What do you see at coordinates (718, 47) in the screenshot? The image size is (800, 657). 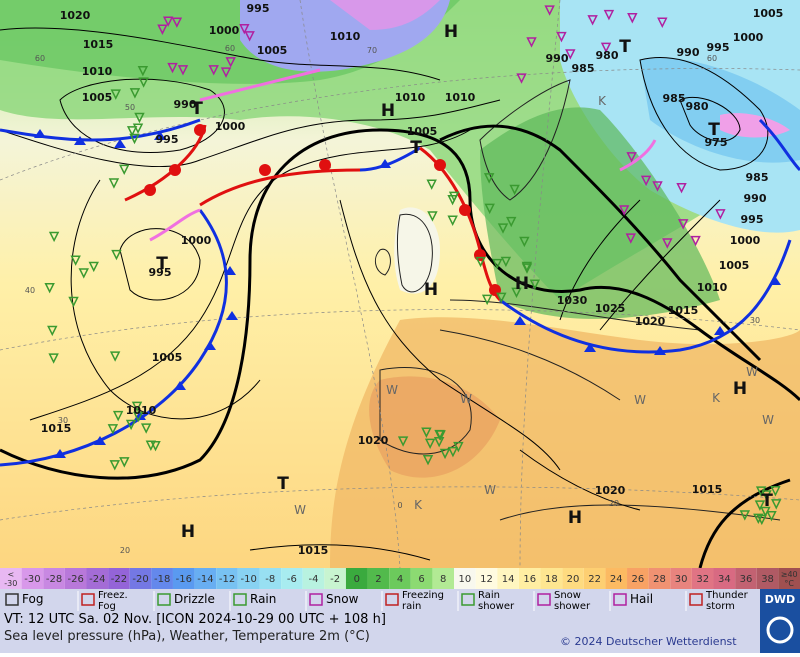 I see `isobar-label: 995` at bounding box center [718, 47].